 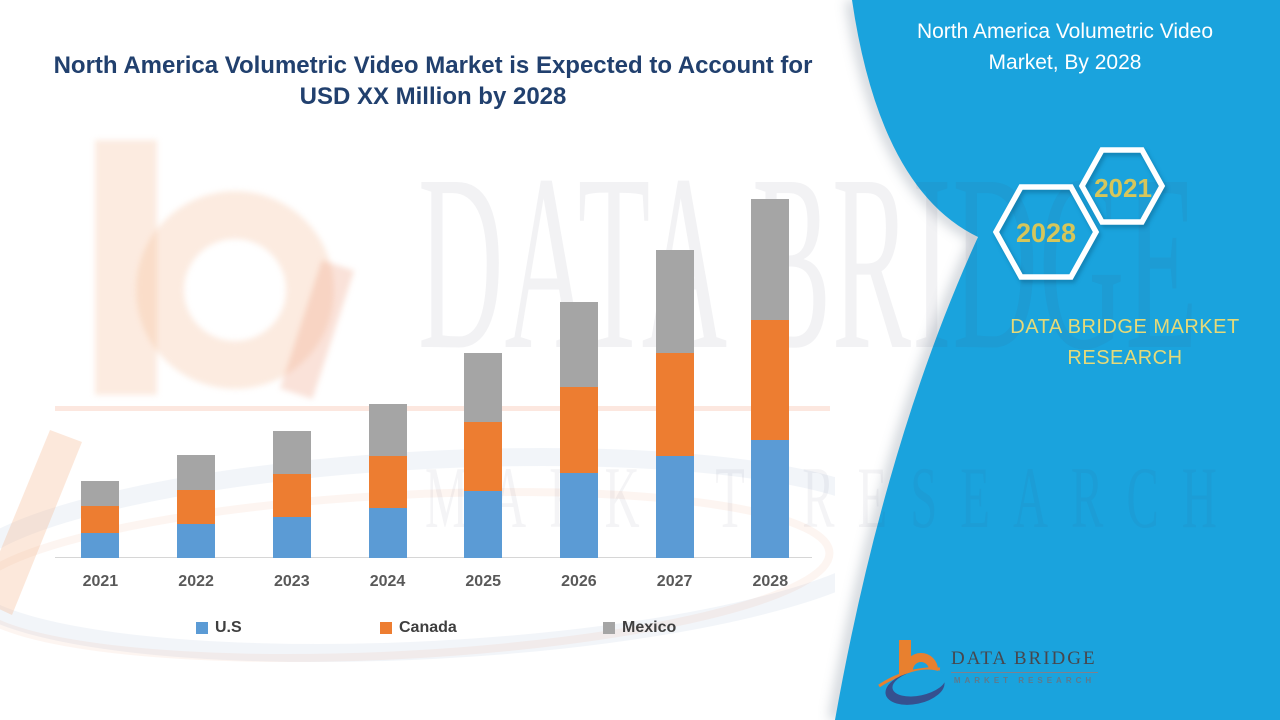 I want to click on x-axis-label-2025: 2025, so click(x=483, y=581).